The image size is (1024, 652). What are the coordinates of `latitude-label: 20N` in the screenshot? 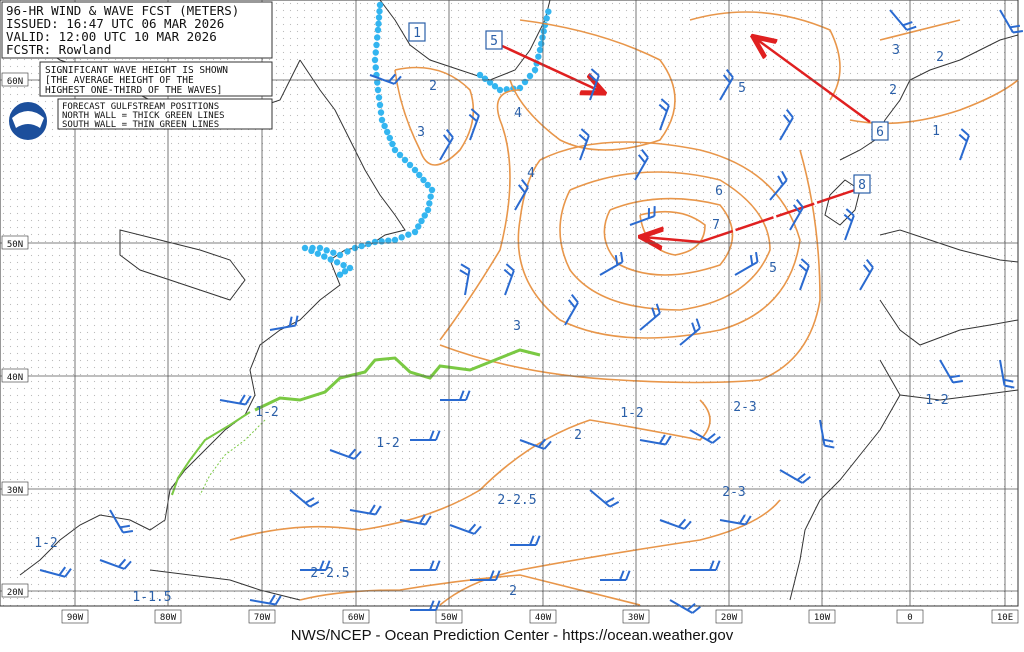 It's located at (15, 593).